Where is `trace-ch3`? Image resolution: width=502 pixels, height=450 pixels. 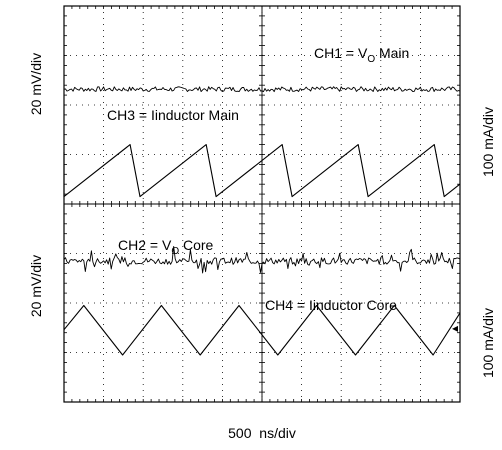 trace-ch3 is located at coordinates (262, 171).